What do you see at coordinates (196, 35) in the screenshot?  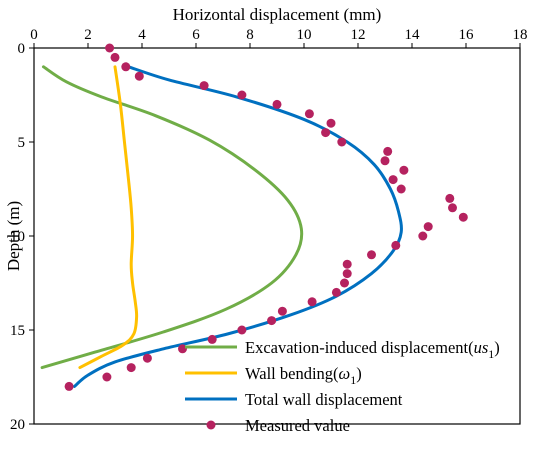 I see `x-tick-label: 6` at bounding box center [196, 35].